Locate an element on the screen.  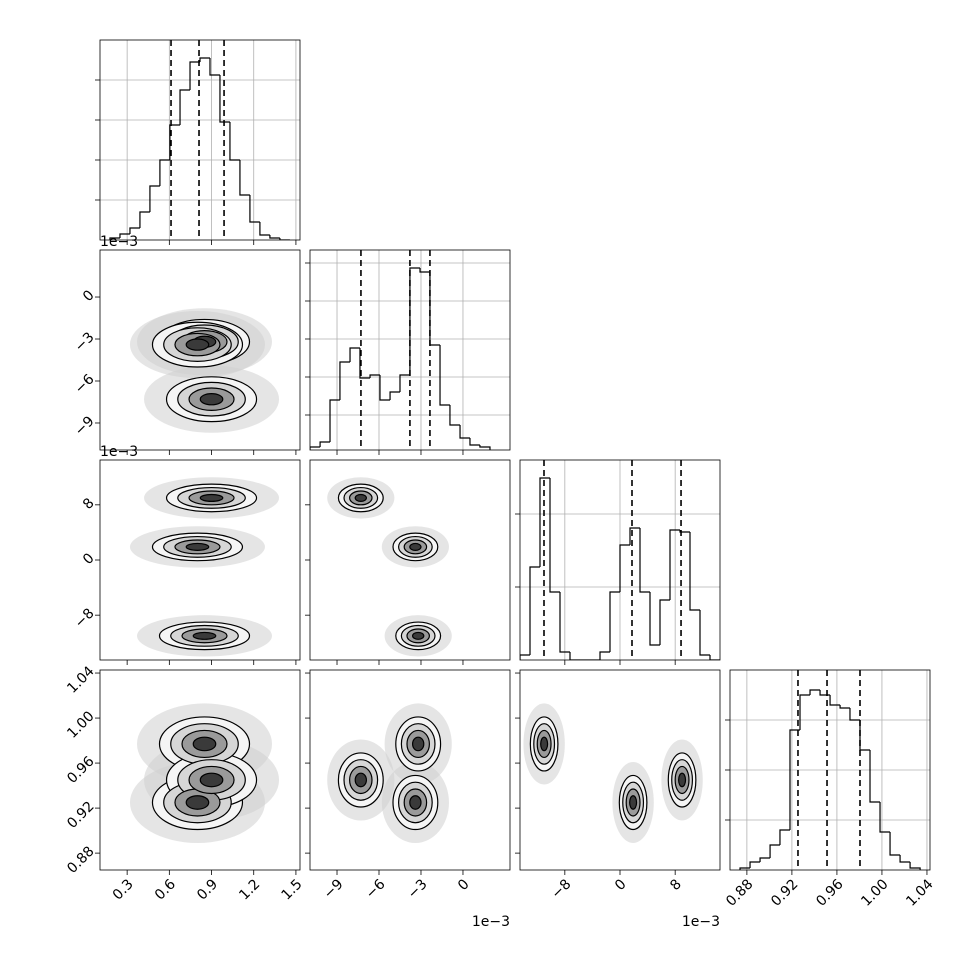
x-tick-label: 0.6 is located at coordinates (165, 889).